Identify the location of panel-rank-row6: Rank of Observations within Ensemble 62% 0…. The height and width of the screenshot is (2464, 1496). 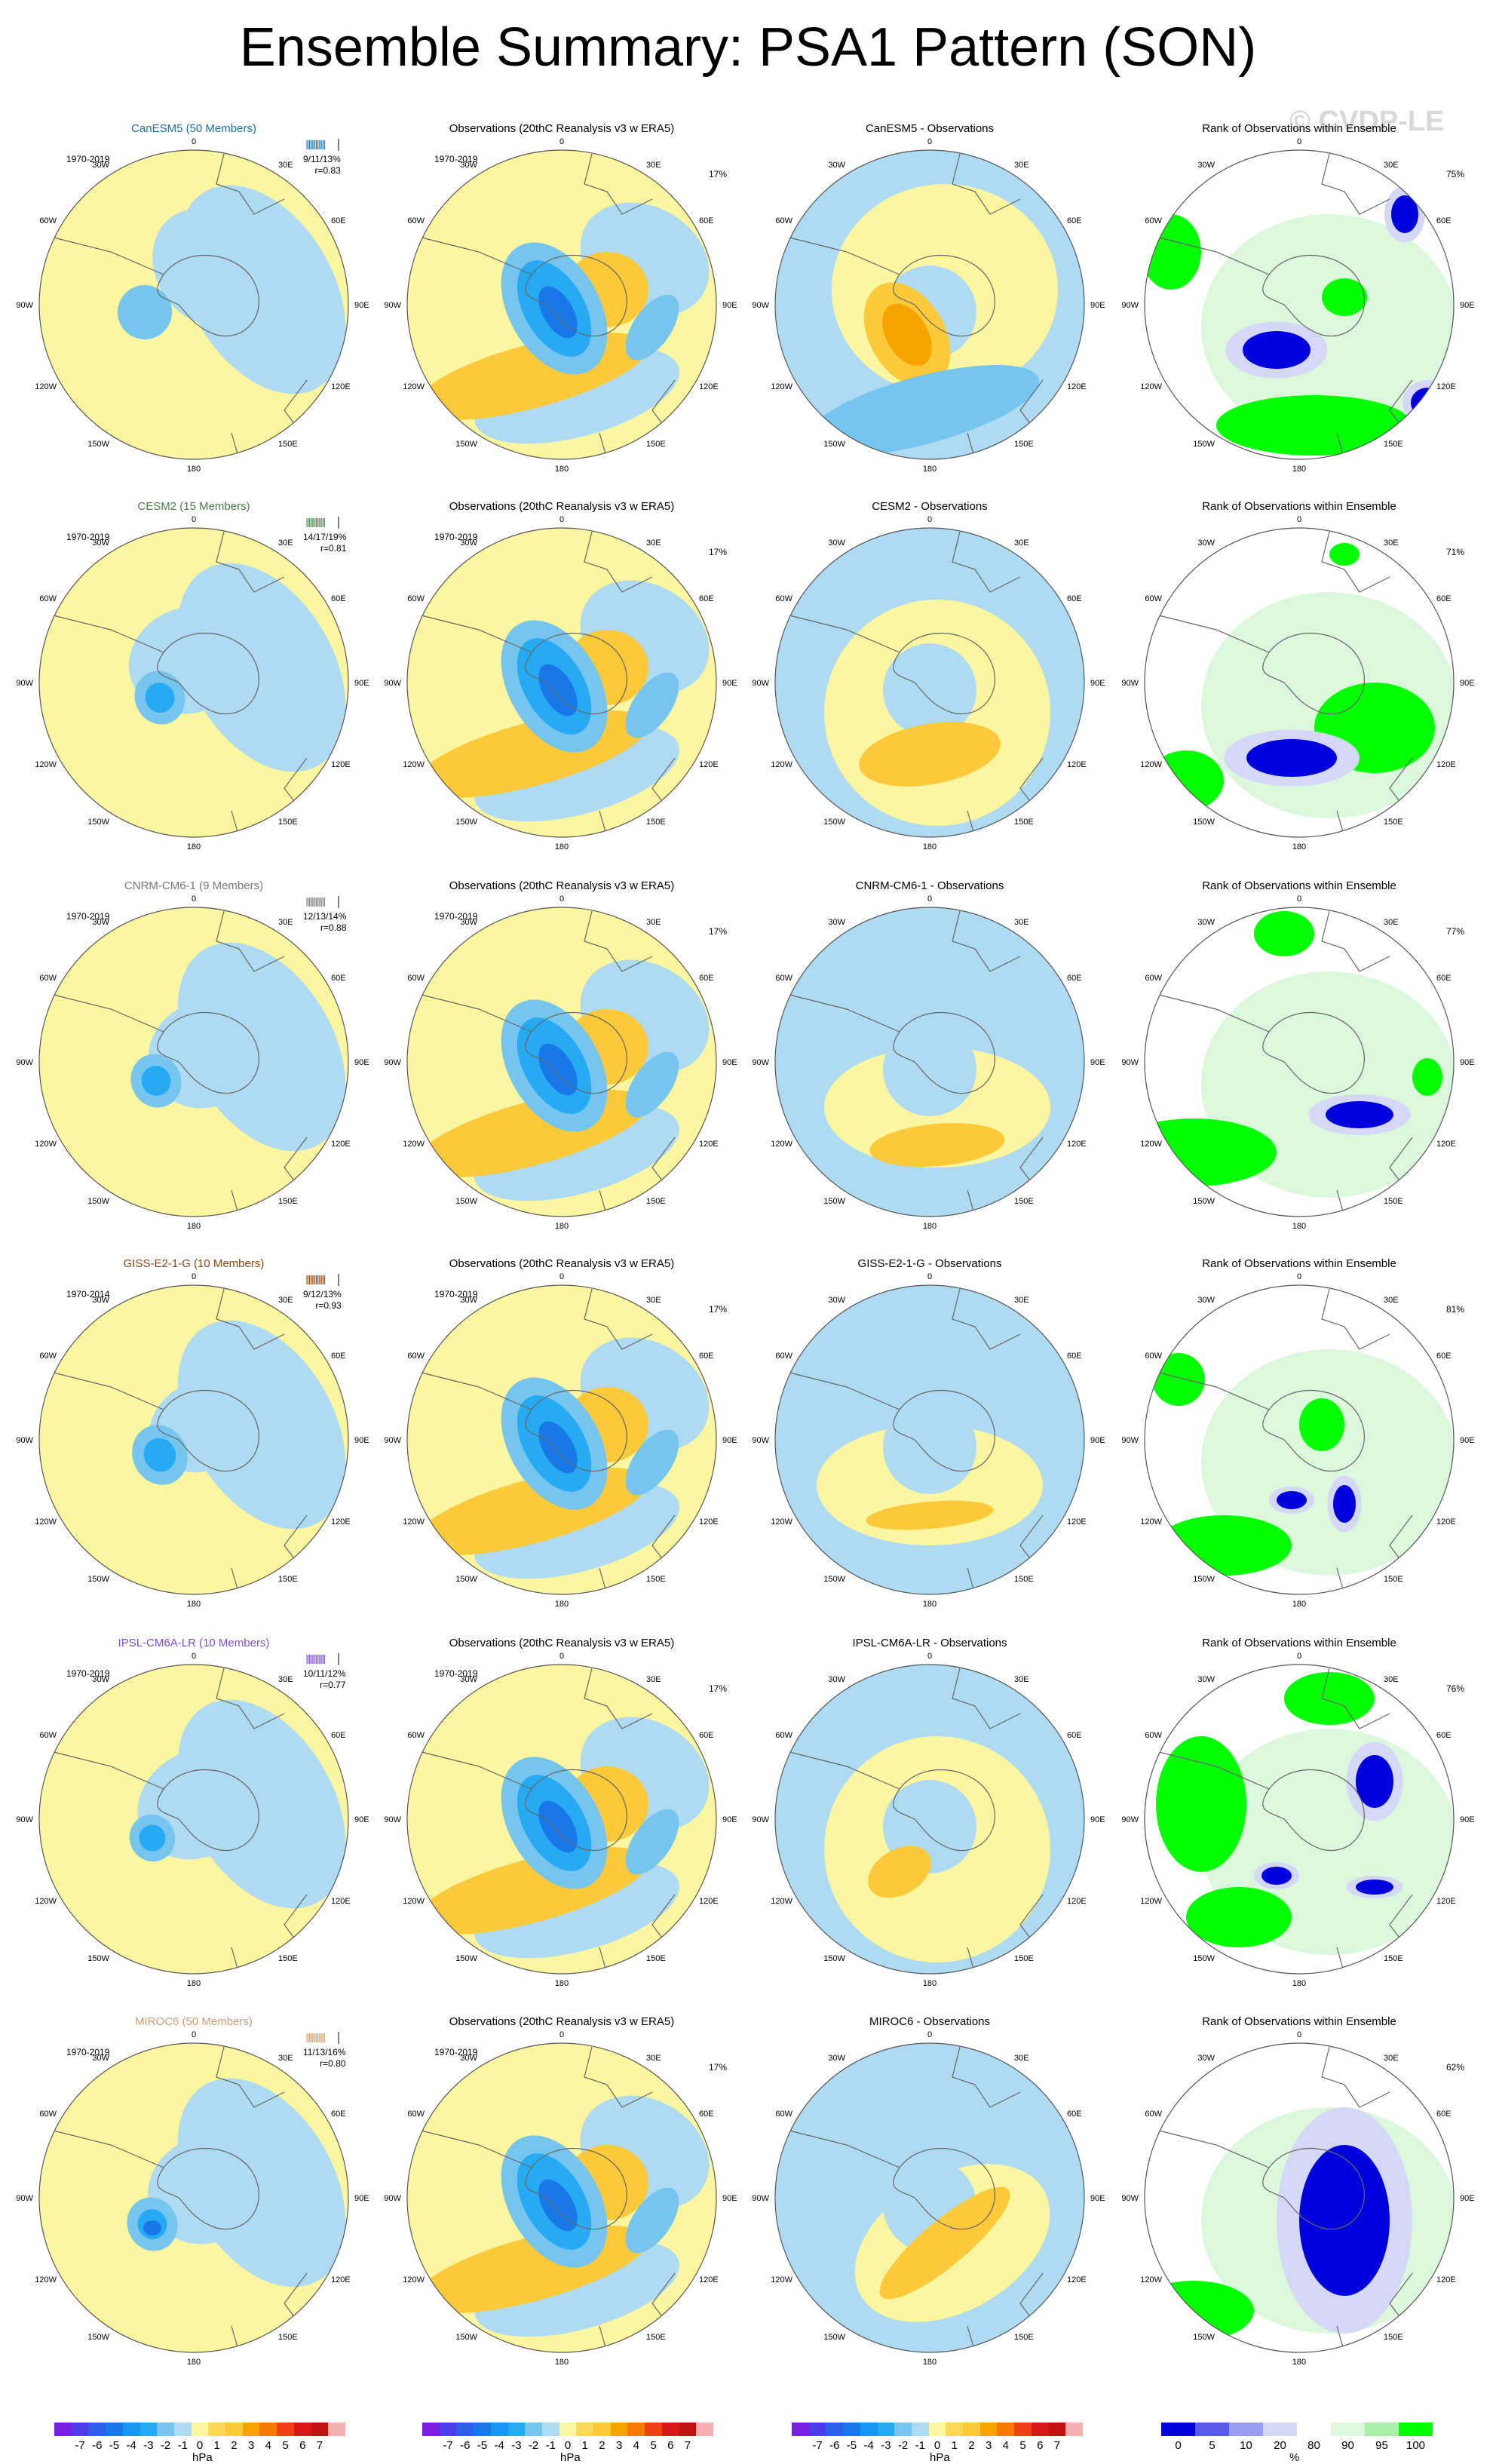
(1308, 2192).